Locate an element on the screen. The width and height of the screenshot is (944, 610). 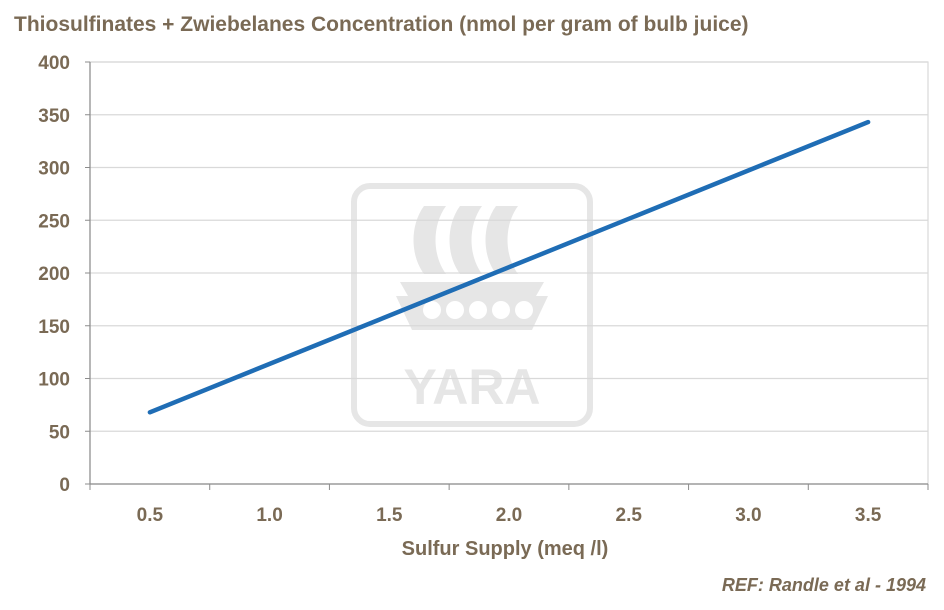
y-tick-labels: 0 50 100 150 200 250 300 350 400 is located at coordinates (54, 274).